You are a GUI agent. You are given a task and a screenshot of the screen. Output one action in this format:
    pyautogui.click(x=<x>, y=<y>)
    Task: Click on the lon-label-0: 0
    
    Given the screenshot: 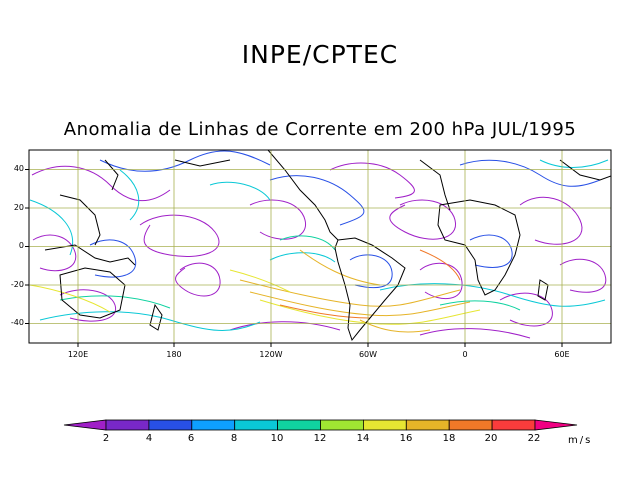 What is the action you would take?
    pyautogui.click(x=465, y=354)
    